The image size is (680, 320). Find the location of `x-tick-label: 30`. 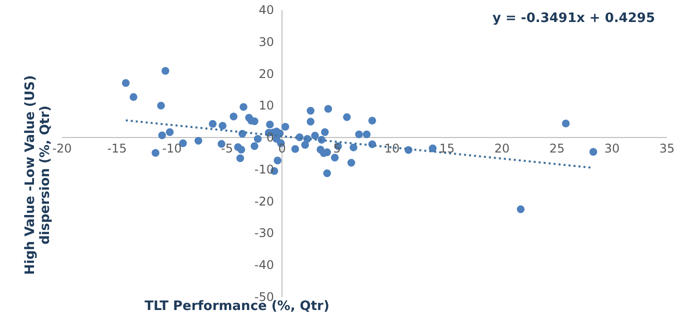

x-tick-label: 30 is located at coordinates (612, 149).